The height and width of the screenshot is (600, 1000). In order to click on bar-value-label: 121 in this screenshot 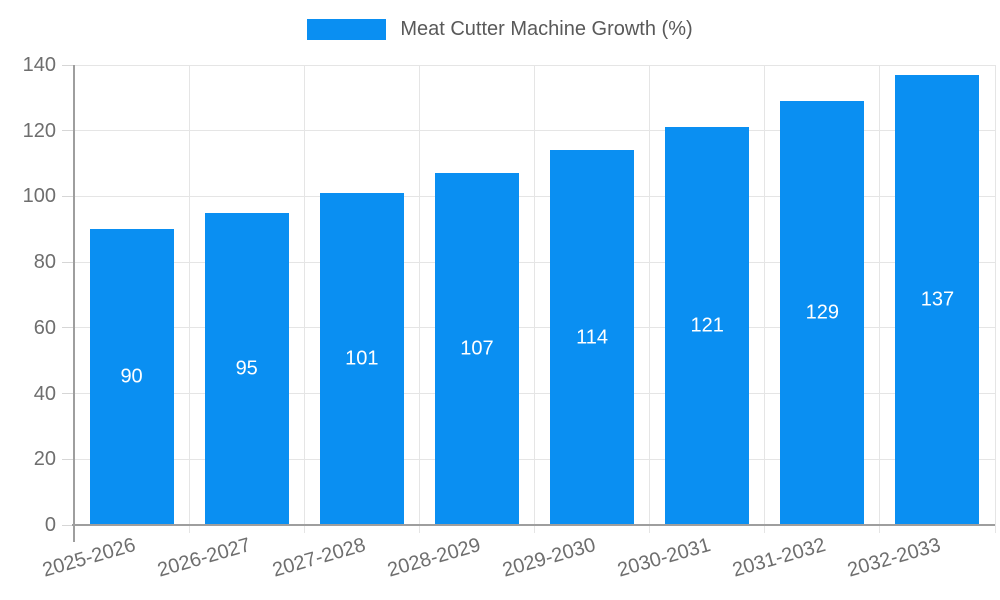, I will do `click(707, 325)`.